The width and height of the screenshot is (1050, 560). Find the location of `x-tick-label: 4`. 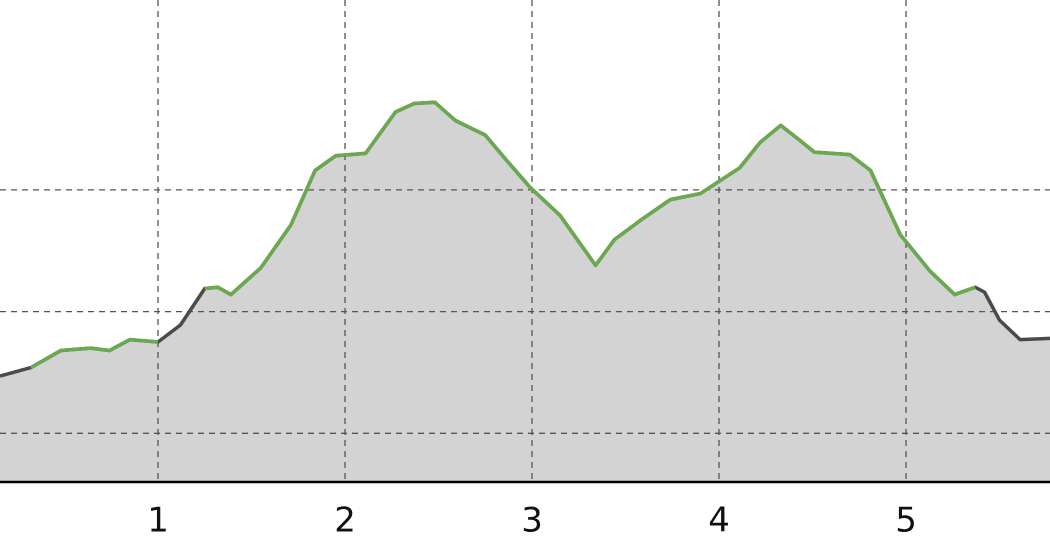

x-tick-label: 4 is located at coordinates (719, 521).